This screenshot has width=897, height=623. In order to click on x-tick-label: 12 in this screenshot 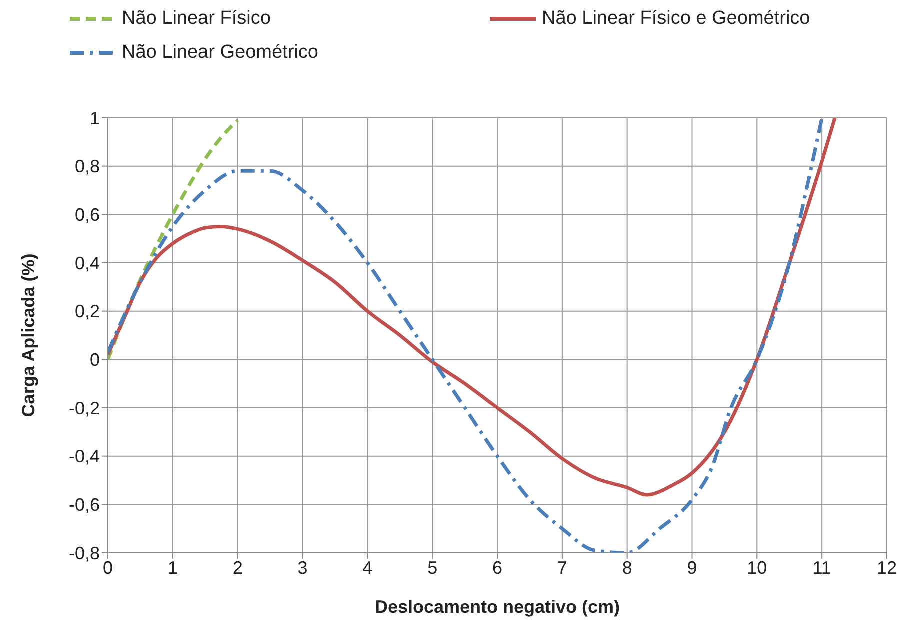, I will do `click(886, 568)`.